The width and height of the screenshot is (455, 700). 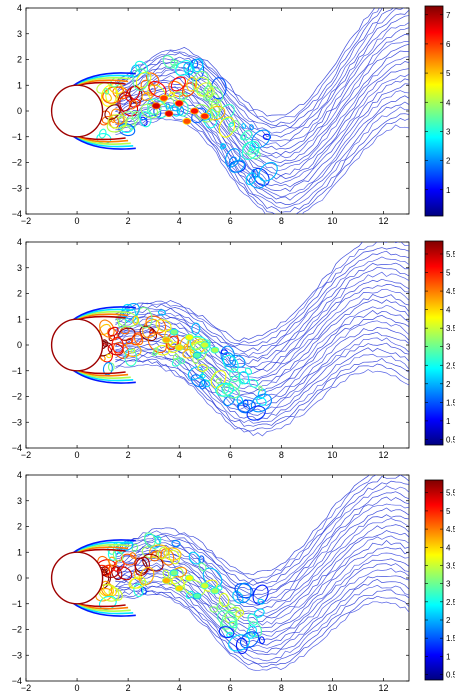 What do you see at coordinates (103, 80) in the screenshot?
I see `shear-layer-contour` at bounding box center [103, 80].